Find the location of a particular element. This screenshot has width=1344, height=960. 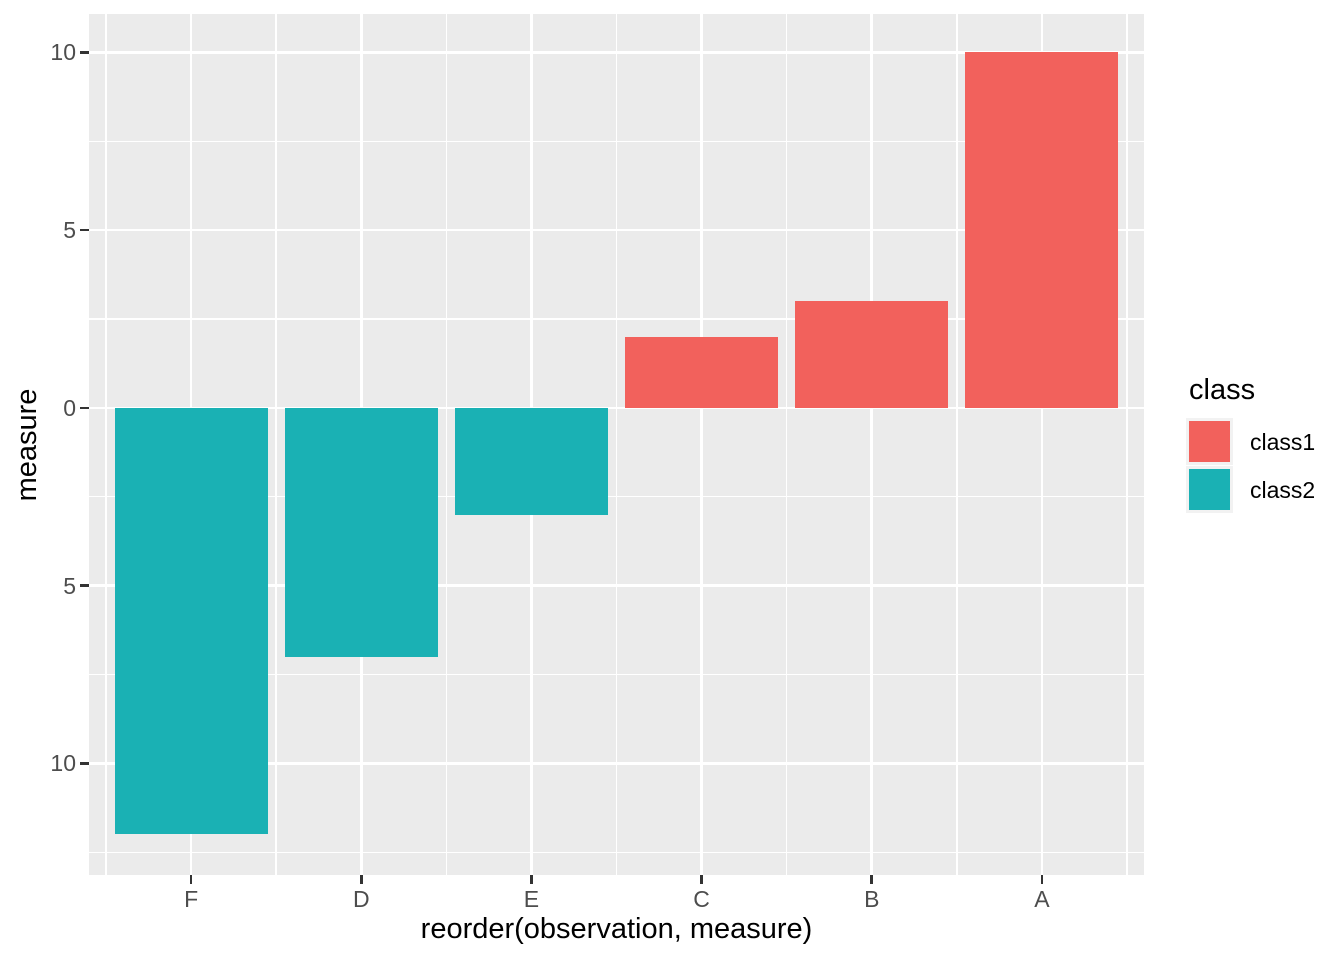

x-tick-label: C is located at coordinates (701, 899).